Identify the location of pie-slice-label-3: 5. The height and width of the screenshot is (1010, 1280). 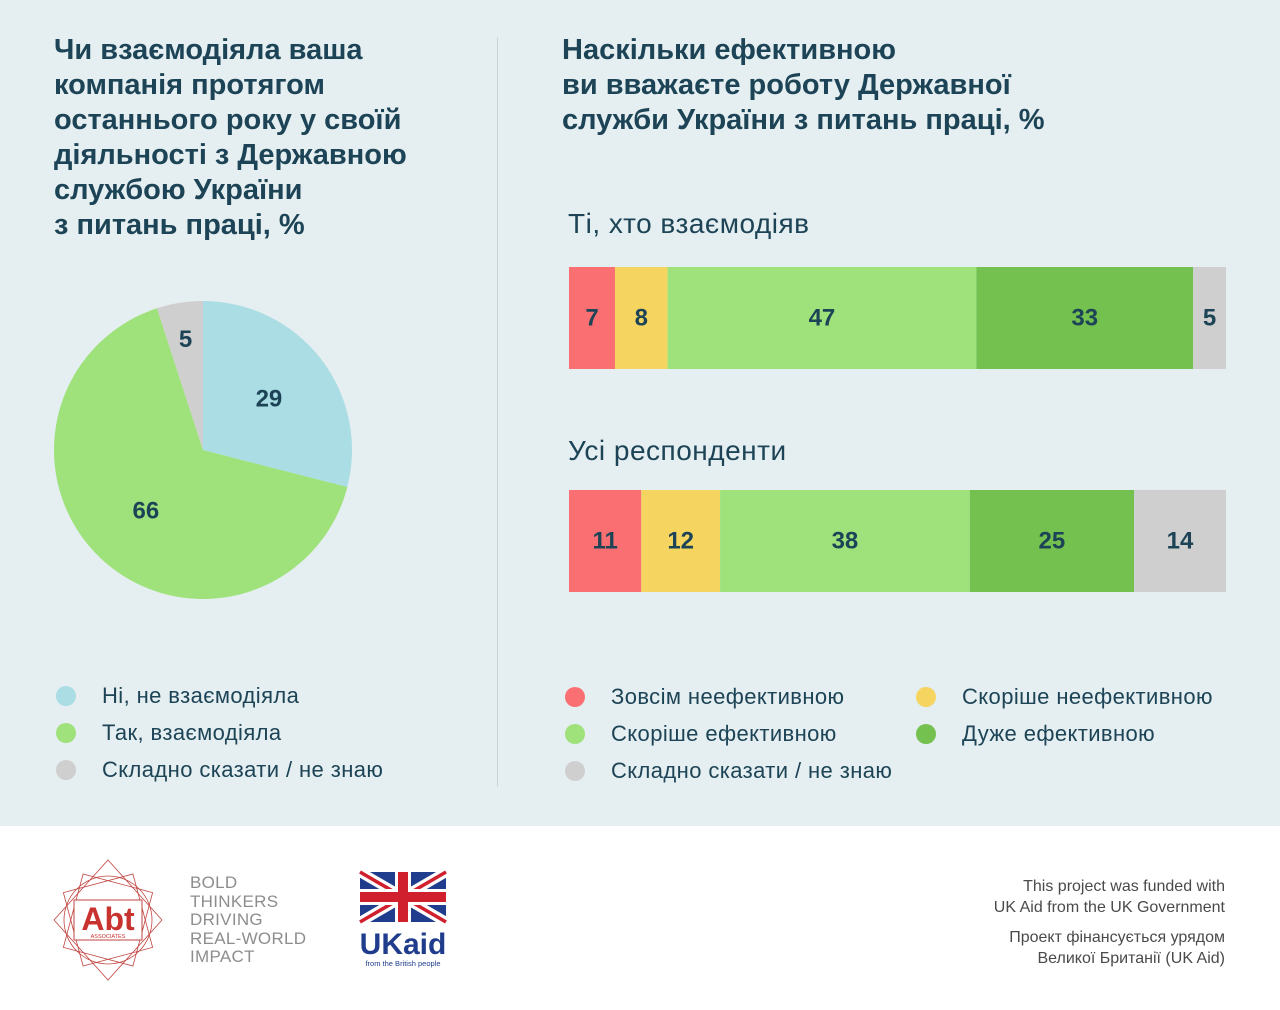
(185, 339).